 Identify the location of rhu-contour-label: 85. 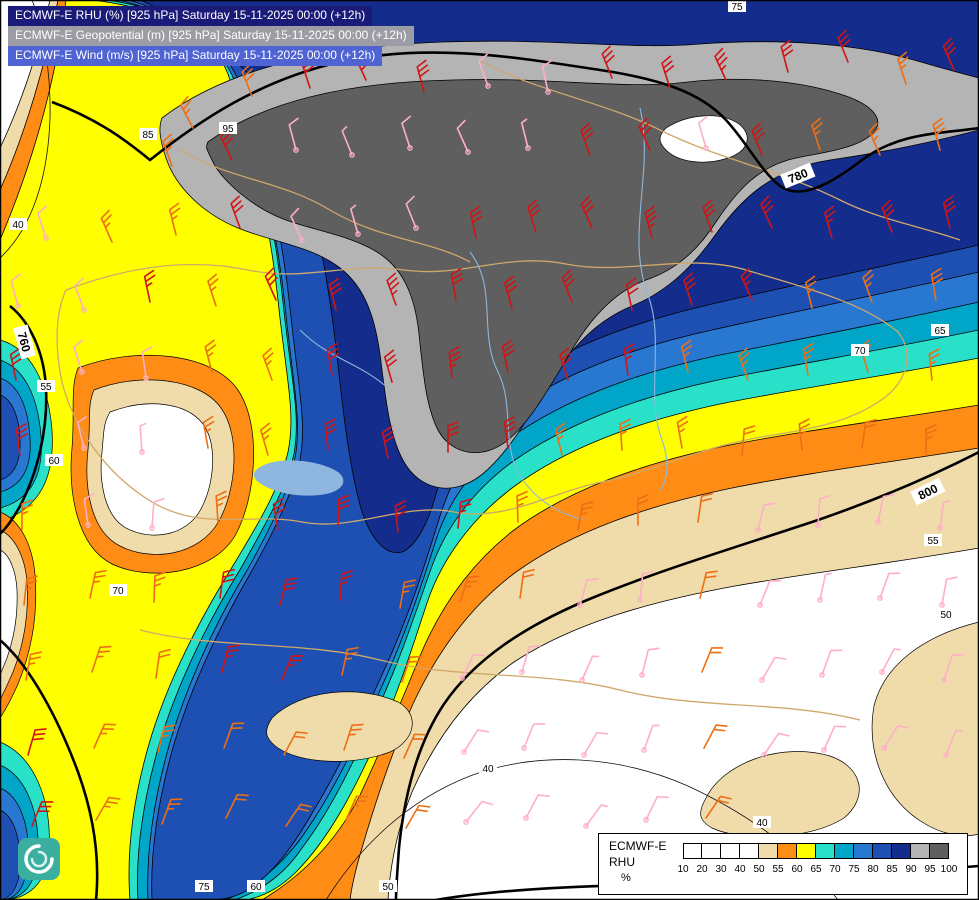
(148, 134).